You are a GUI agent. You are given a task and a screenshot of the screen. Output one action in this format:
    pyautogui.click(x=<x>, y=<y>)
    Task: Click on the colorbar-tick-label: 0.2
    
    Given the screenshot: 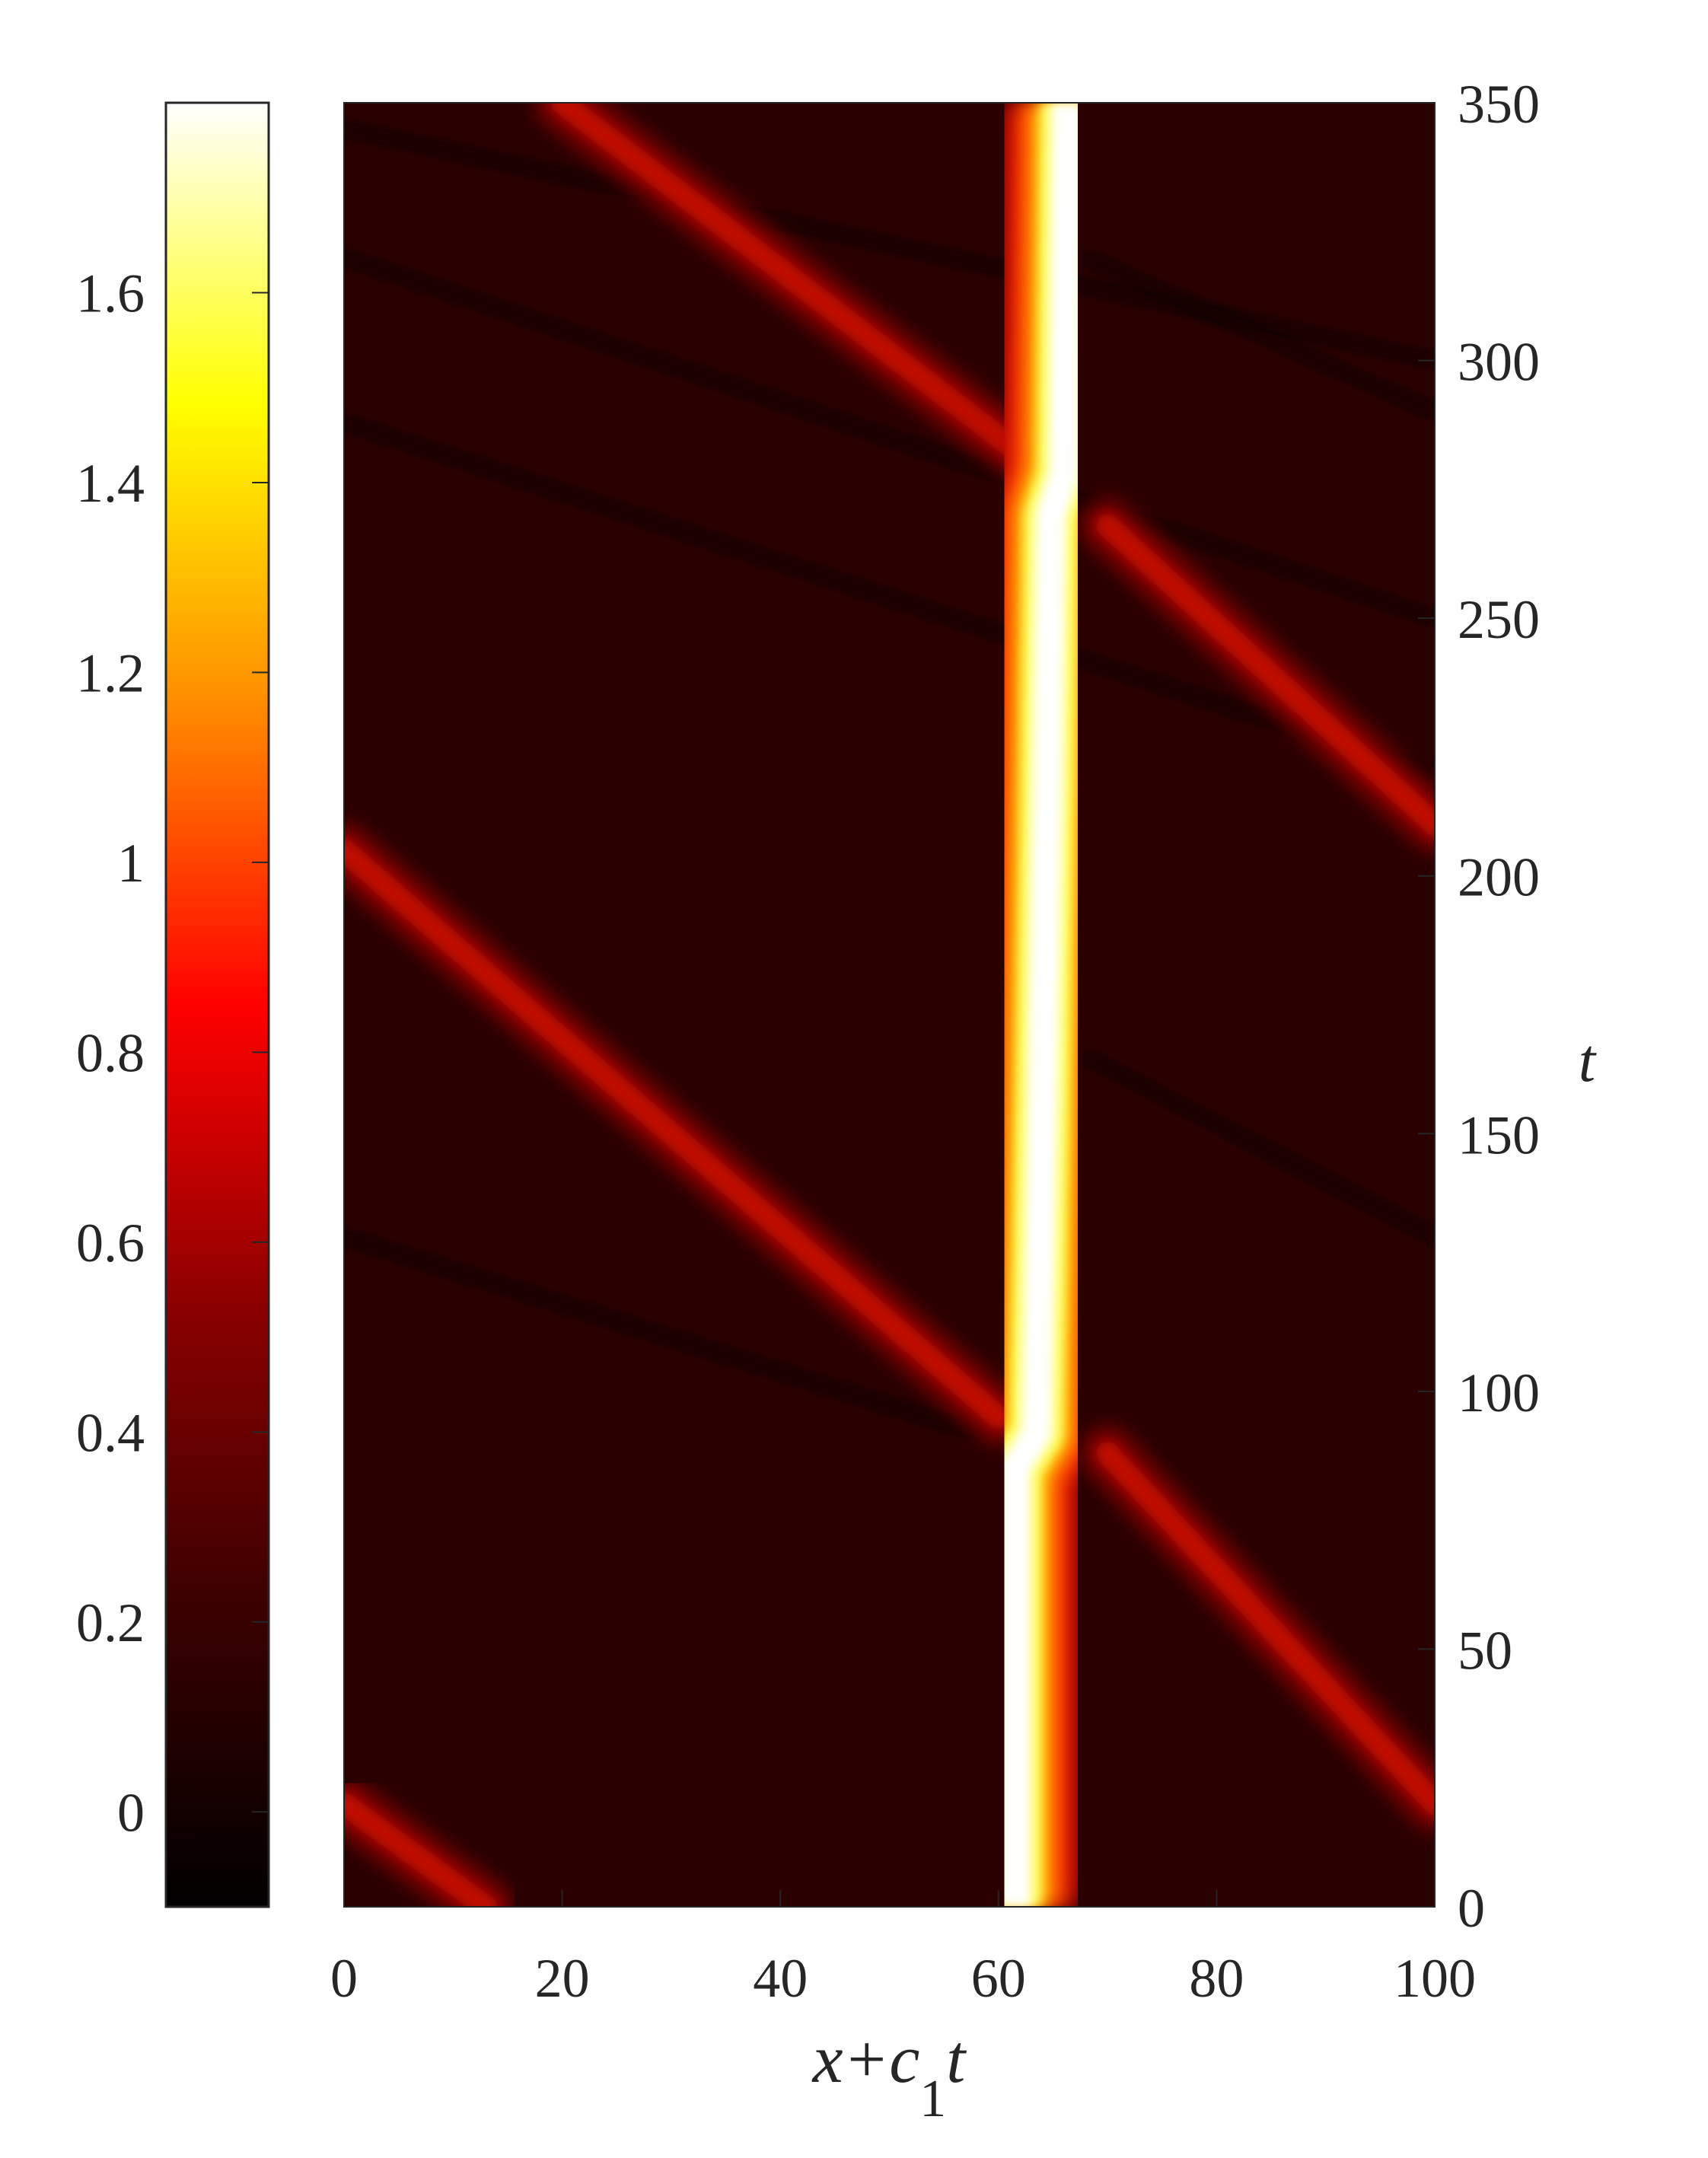 What is the action you would take?
    pyautogui.click(x=110, y=1623)
    